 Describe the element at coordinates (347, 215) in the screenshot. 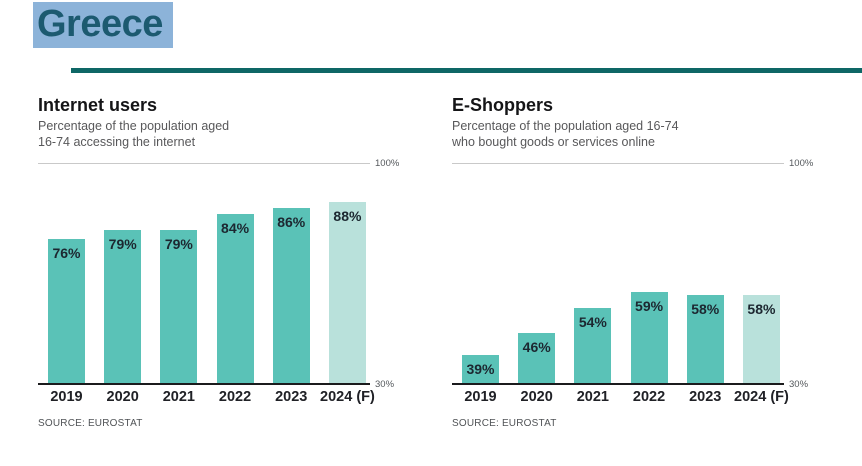

I see `bar-value-label: 88%` at that location.